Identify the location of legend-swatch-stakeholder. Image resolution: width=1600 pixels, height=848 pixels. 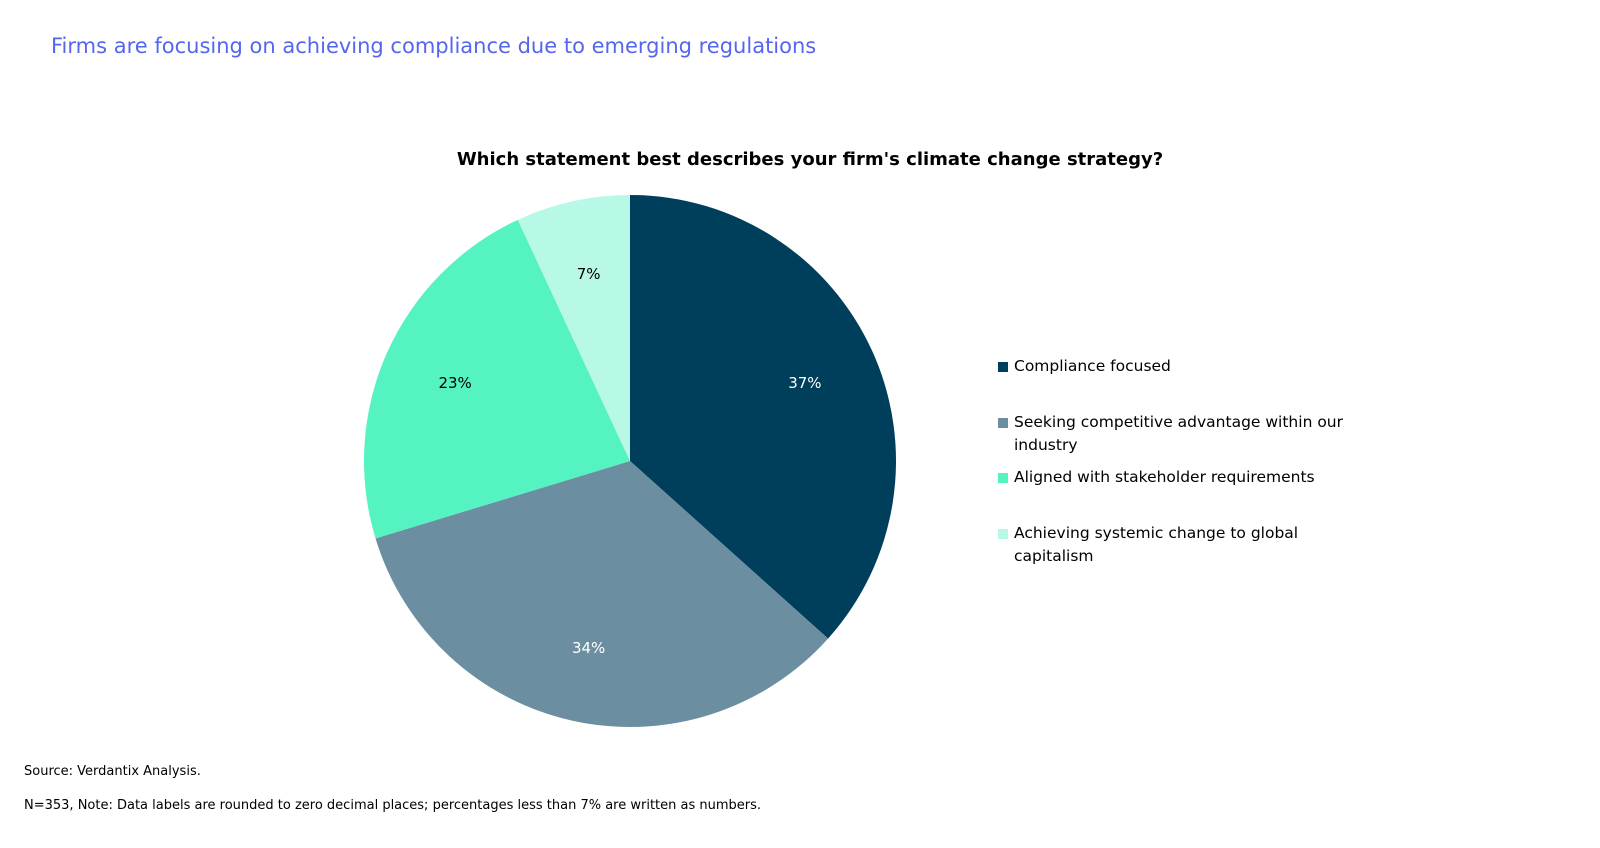
(1003, 478).